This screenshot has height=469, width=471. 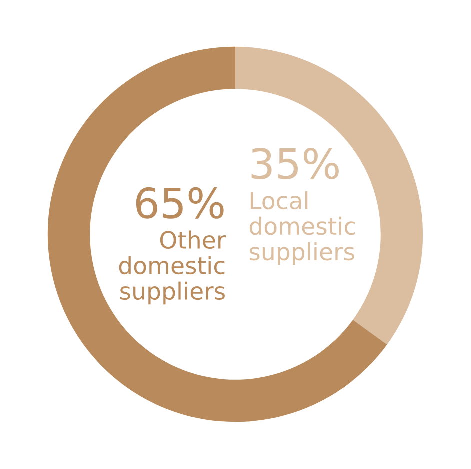 I want to click on slice-label: Other domestic suppliers, so click(x=172, y=267).